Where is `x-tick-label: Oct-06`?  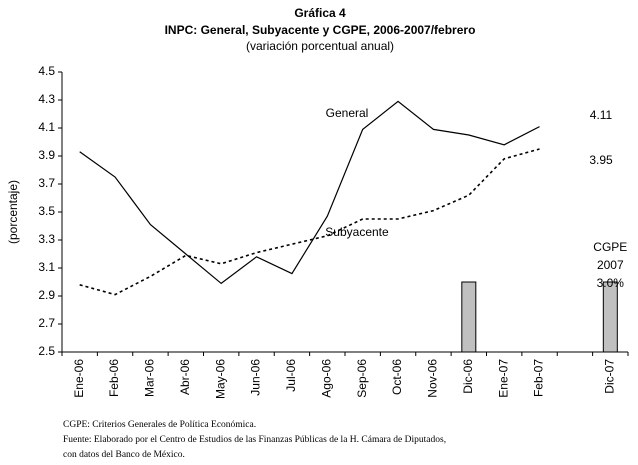 x-tick-label: Oct-06 is located at coordinates (397, 377).